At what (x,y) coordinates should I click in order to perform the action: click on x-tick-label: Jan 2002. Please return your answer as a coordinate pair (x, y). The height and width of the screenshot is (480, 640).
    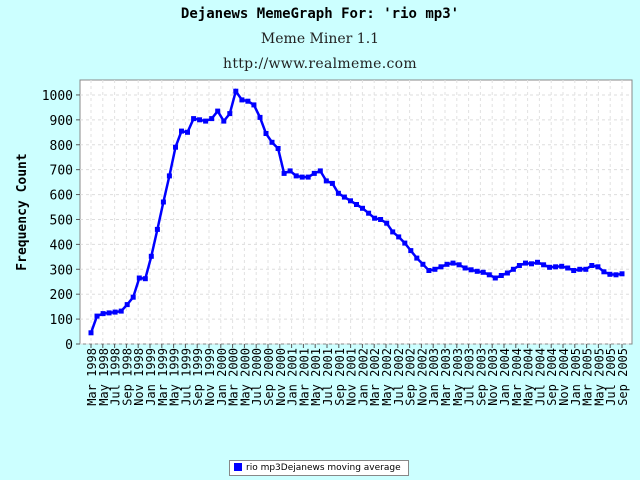
    Looking at the image, I should click on (363, 377).